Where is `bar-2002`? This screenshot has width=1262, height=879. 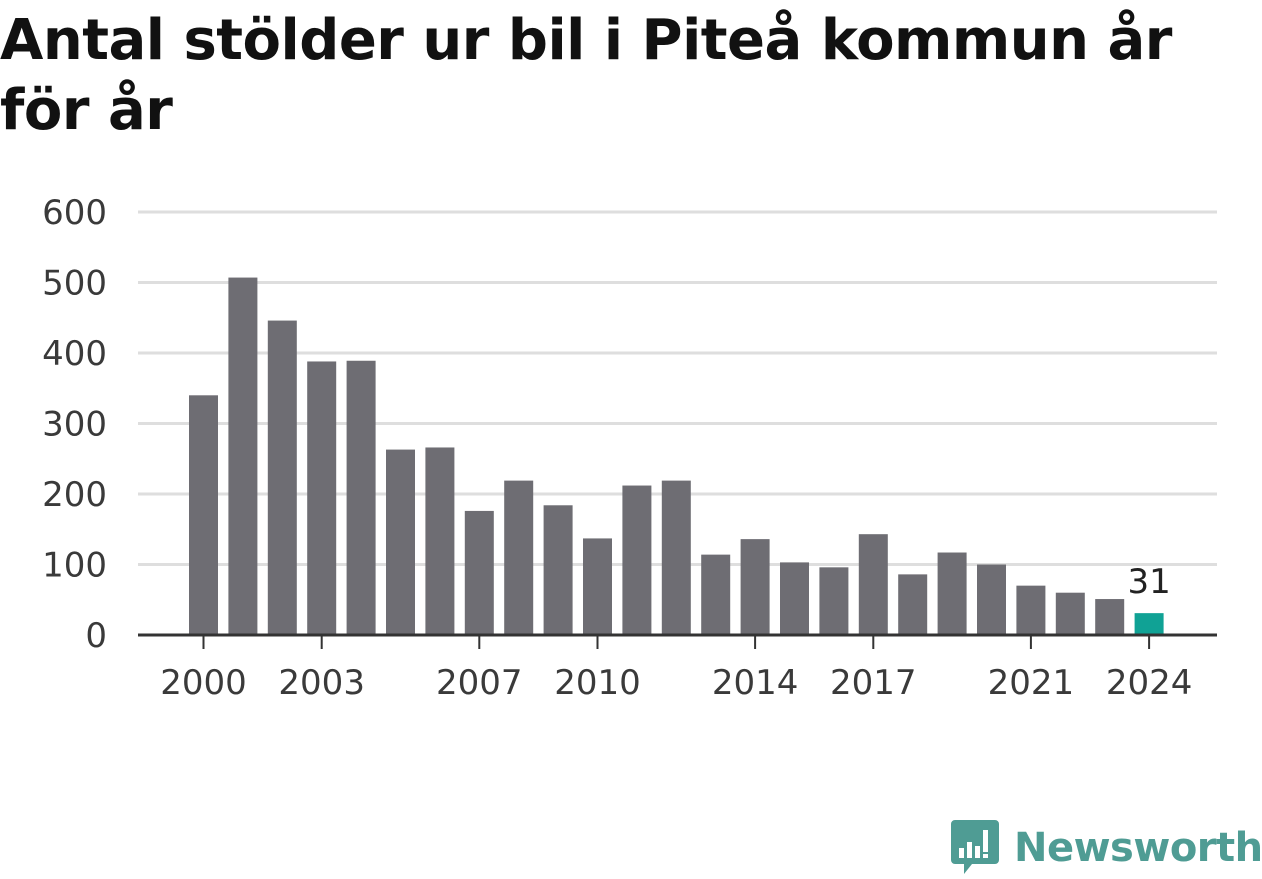 bar-2002 is located at coordinates (282, 477).